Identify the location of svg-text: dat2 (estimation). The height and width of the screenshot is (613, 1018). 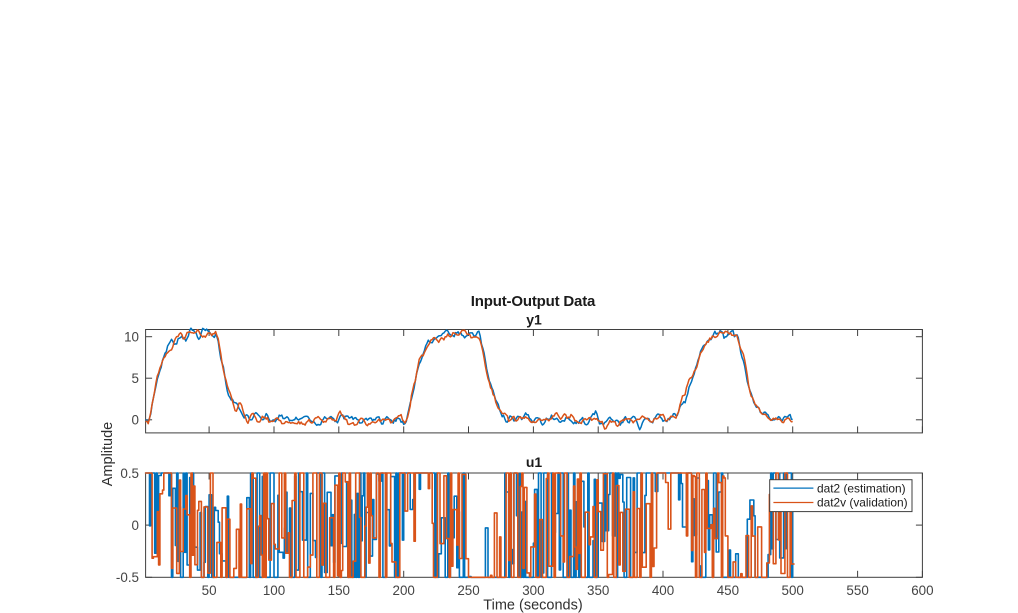
(861, 488).